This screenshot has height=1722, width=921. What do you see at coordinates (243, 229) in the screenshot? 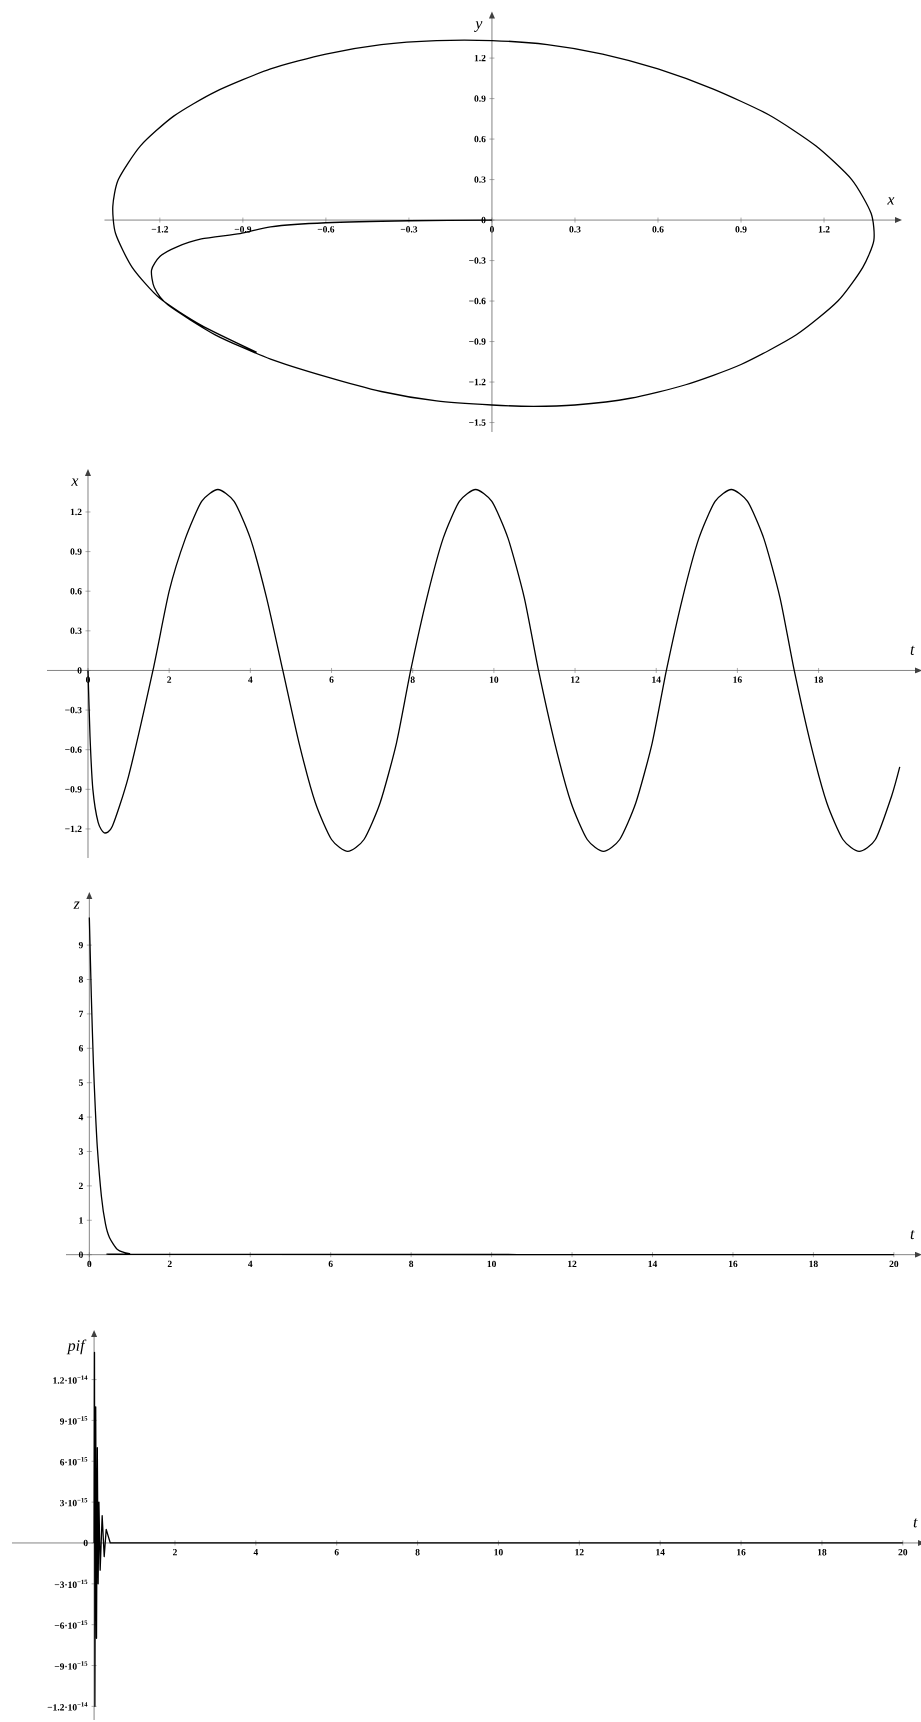
I see `x-tick-label: −0.9` at bounding box center [243, 229].